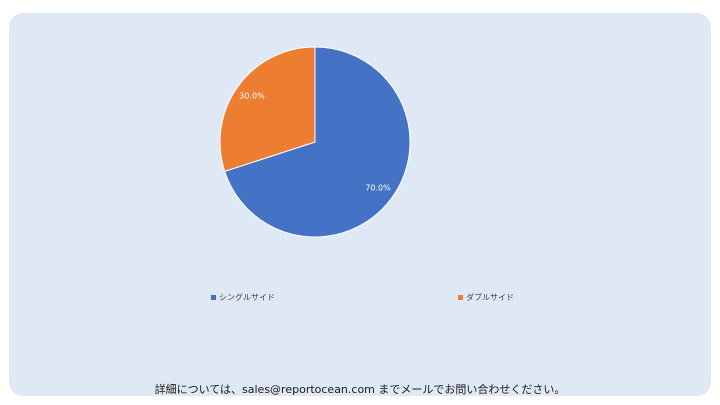 The width and height of the screenshot is (720, 405). What do you see at coordinates (252, 96) in the screenshot?
I see `pie-data-label-2: 30.0%` at bounding box center [252, 96].